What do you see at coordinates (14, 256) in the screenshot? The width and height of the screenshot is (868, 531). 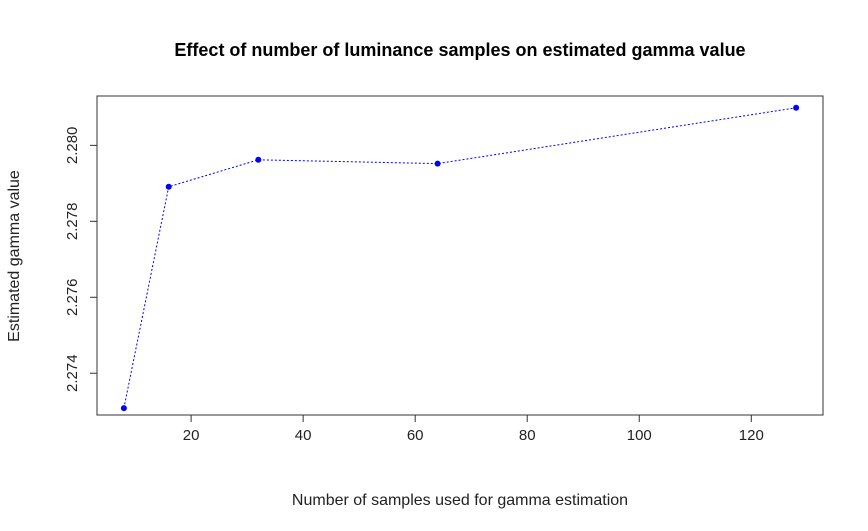 I see `y-axis-label: Estimated gamma value` at bounding box center [14, 256].